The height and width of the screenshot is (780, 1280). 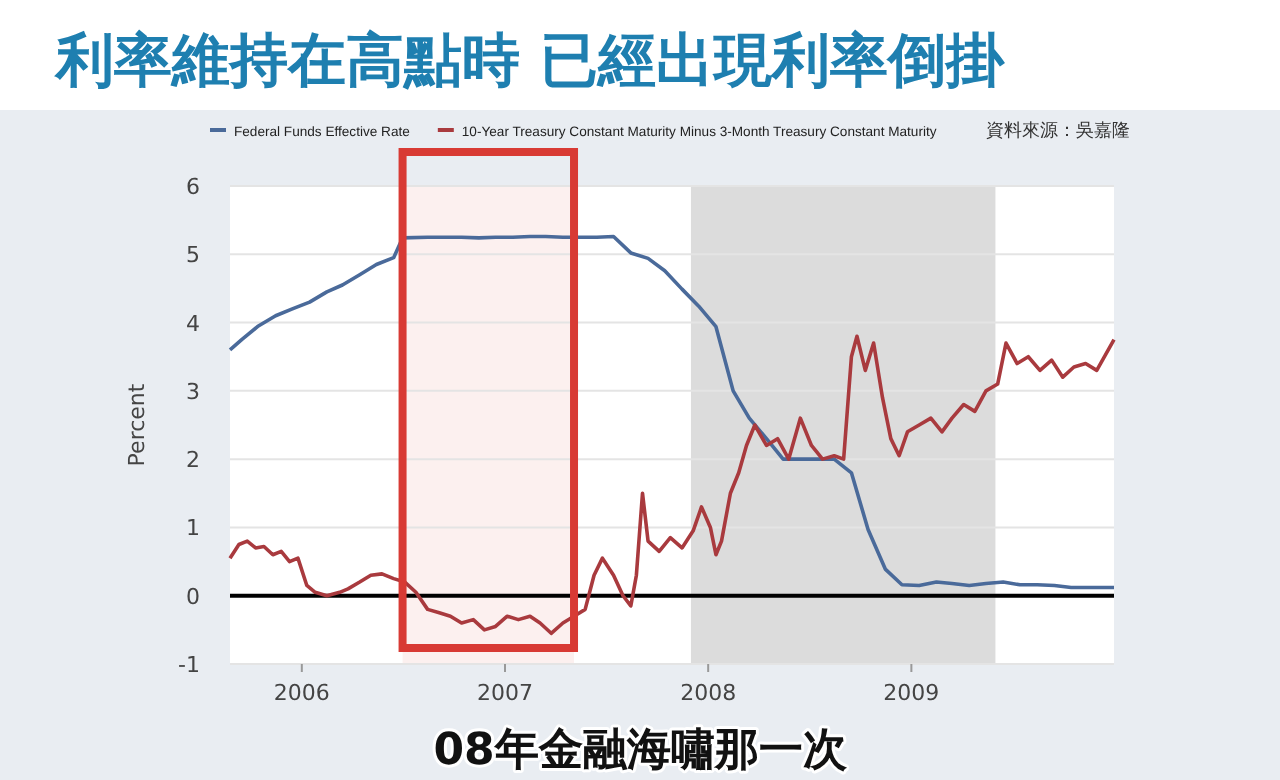 I want to click on ytick: 3, so click(x=193, y=391).